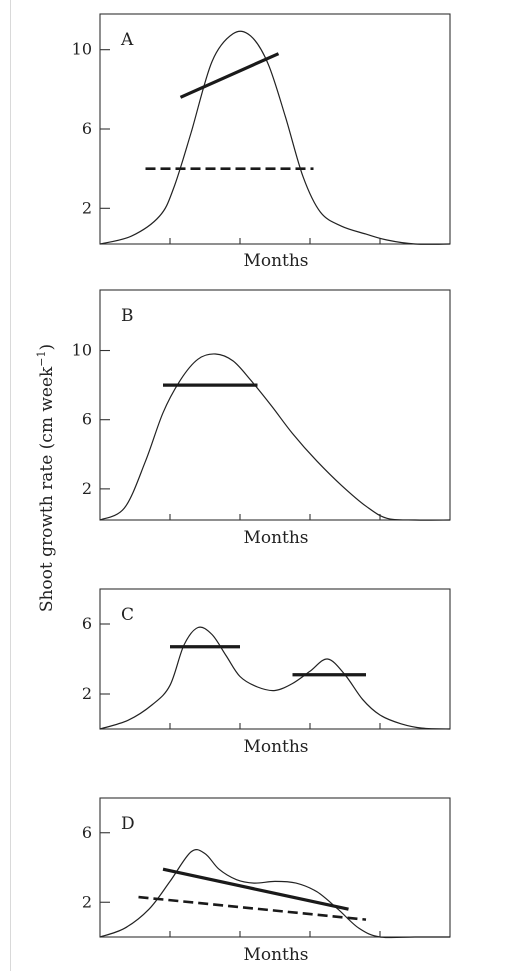 The width and height of the screenshot is (526, 971). What do you see at coordinates (10, 485) in the screenshot?
I see `page-left-rule` at bounding box center [10, 485].